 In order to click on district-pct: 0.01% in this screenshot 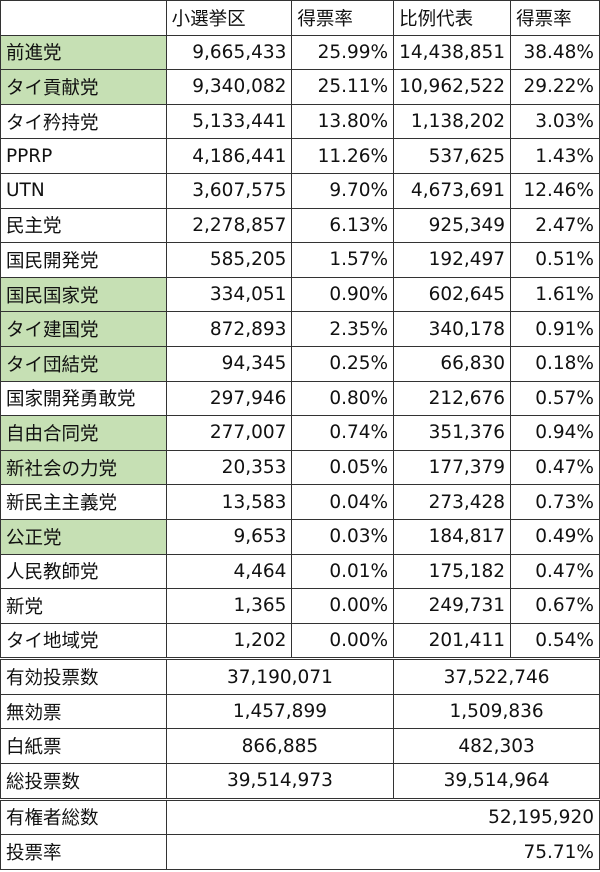, I will do `click(343, 571)`.